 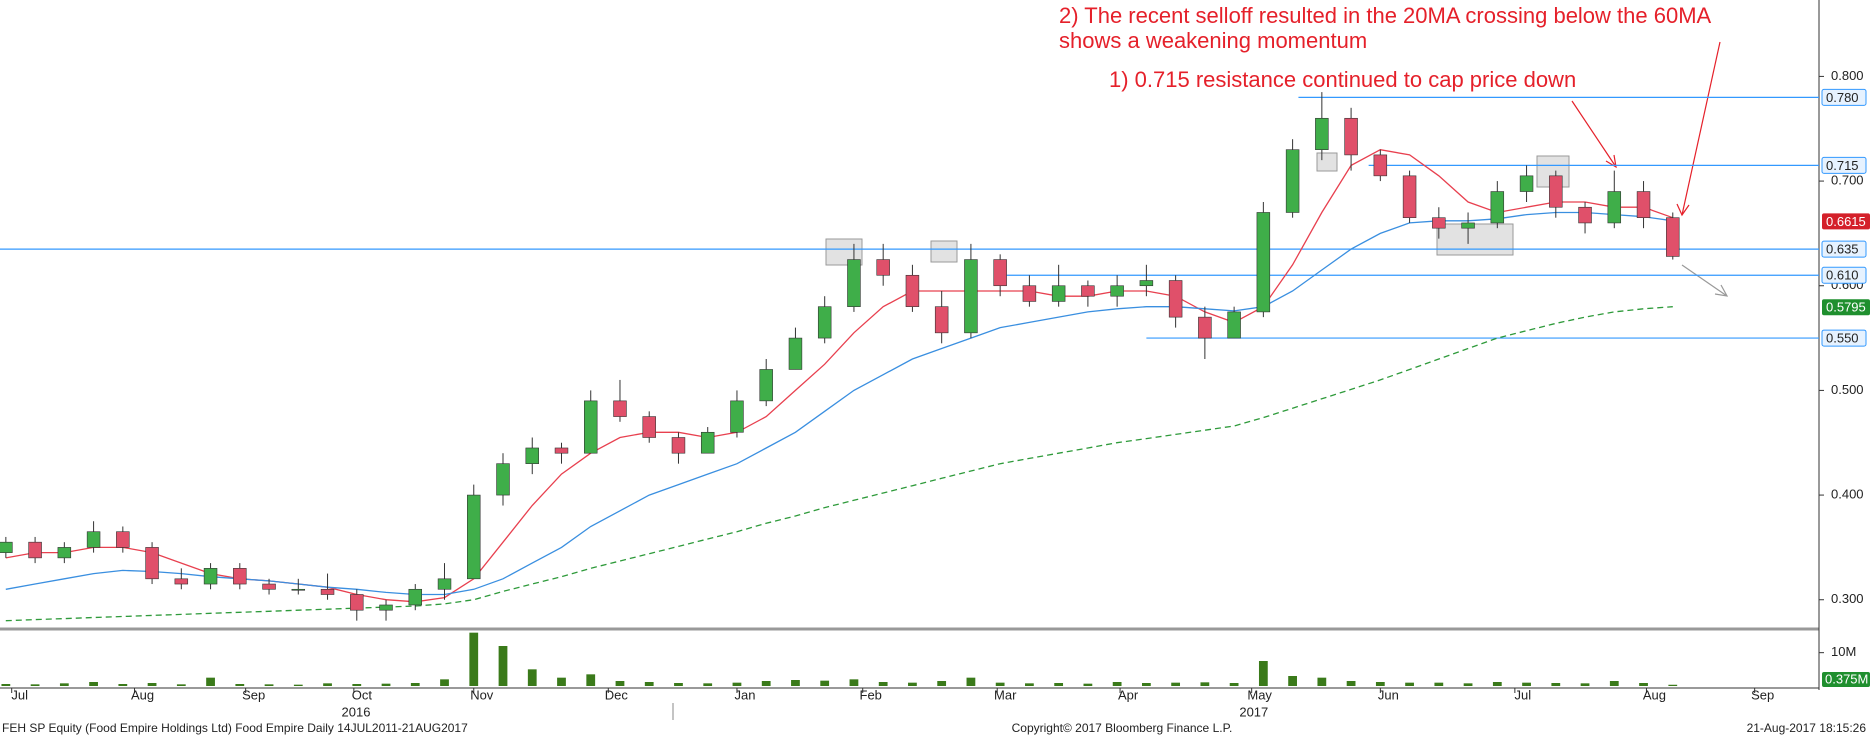 What do you see at coordinates (1807, 728) in the screenshot?
I see `footer-right: 21-Aug-2017 18:15:26` at bounding box center [1807, 728].